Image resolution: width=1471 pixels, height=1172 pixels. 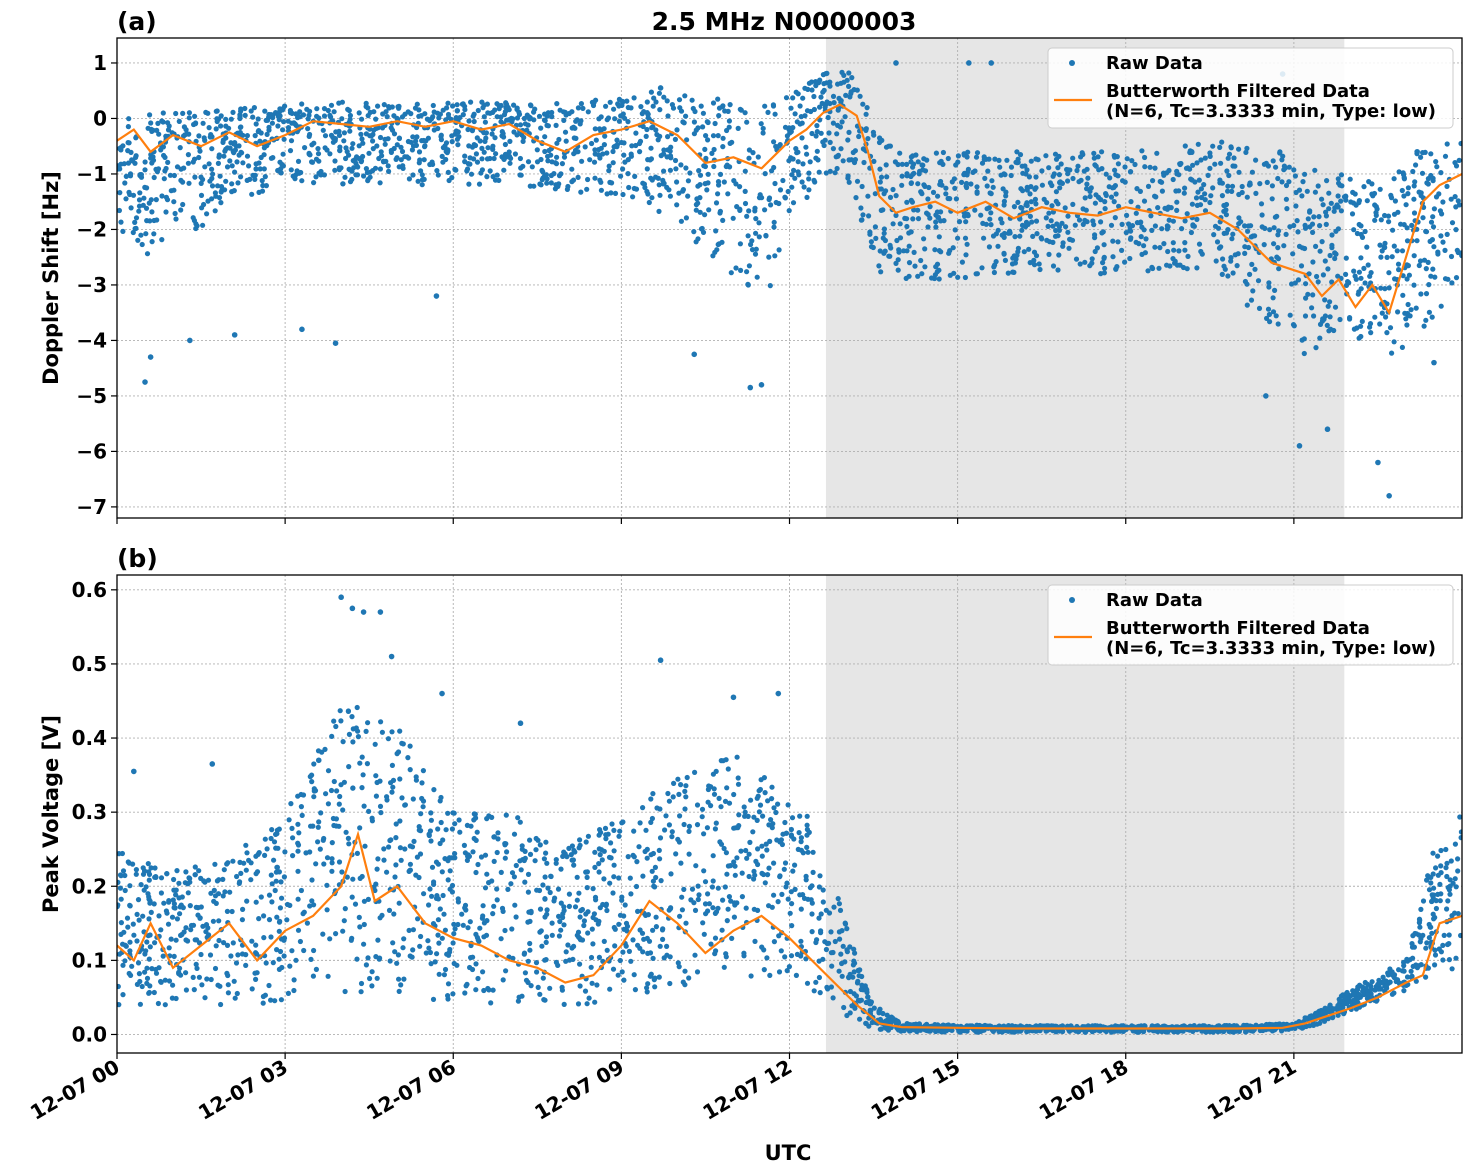 I want to click on y-tick-label: 1, so click(x=100, y=63).